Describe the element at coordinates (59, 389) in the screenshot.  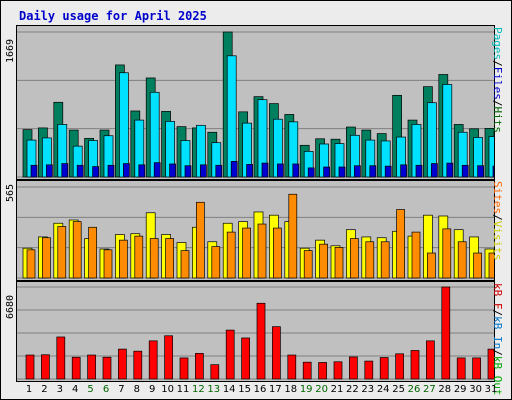
I see `x-tick-label-day-3: 3` at that location.